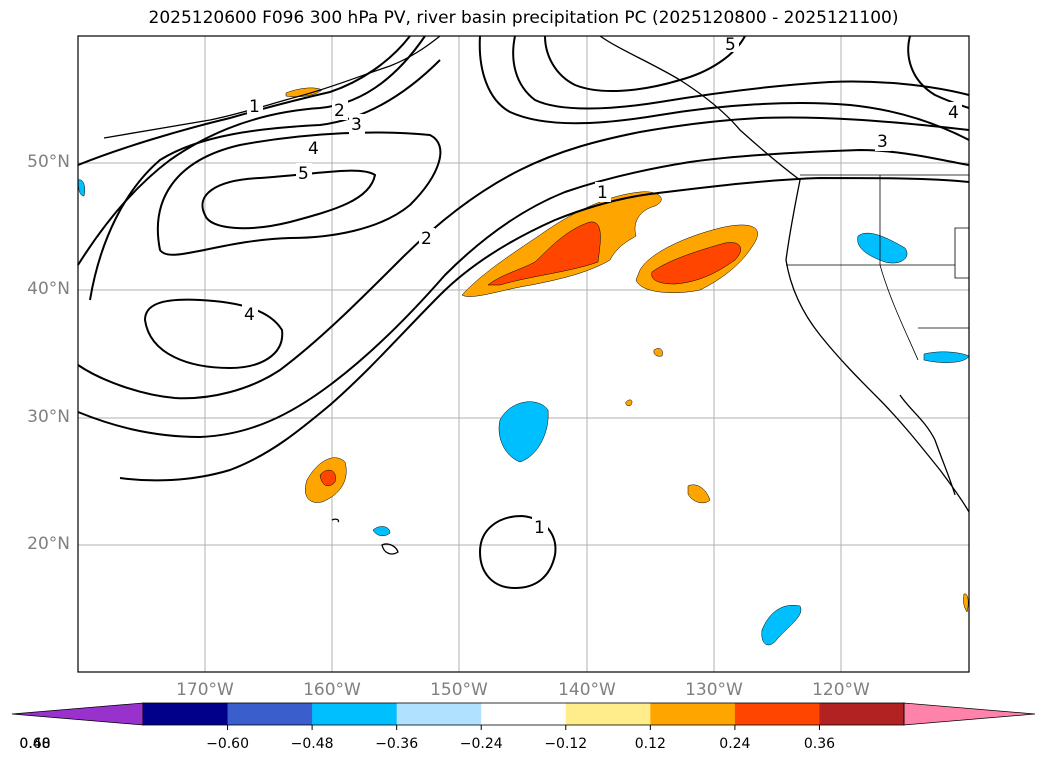 This screenshot has height=765, width=1047. I want to click on colorbar-arrow-left, so click(77, 714).